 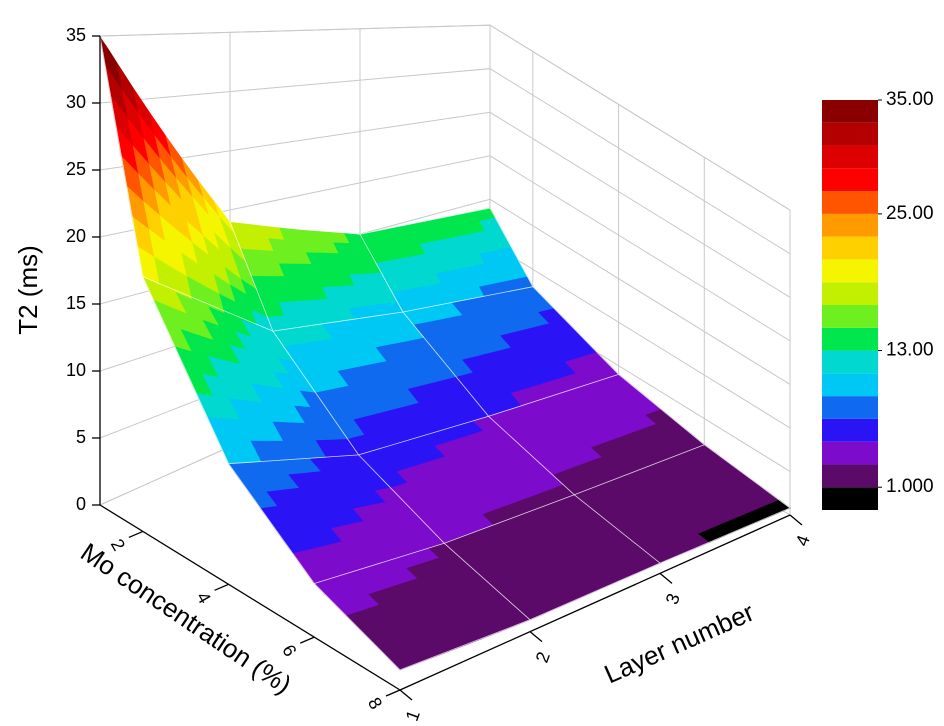 I want to click on y-tick-label: 8, so click(x=375, y=703).